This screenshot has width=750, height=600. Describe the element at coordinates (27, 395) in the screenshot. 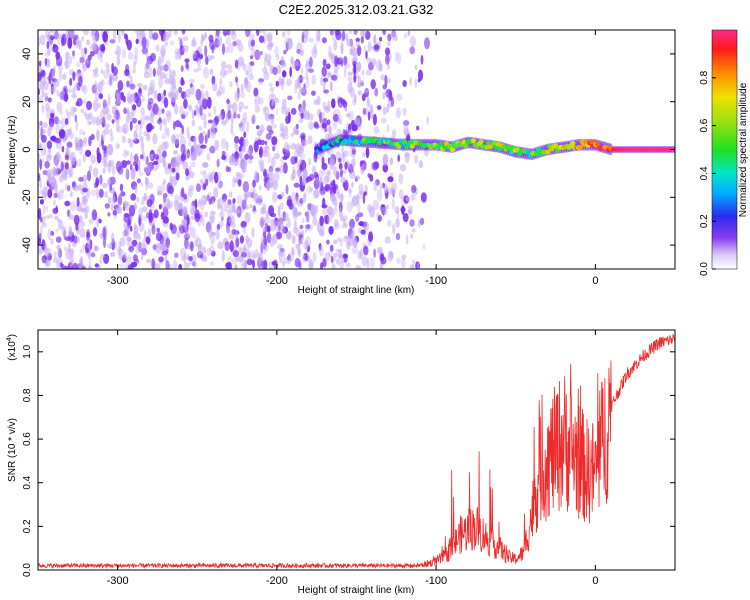

I see `y-tick-label: 0.8` at that location.